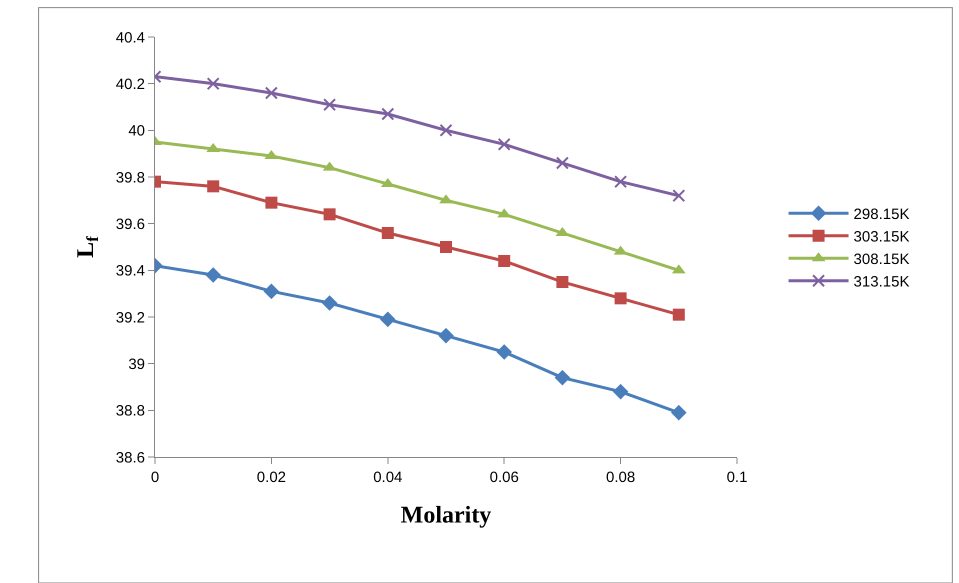  What do you see at coordinates (130, 271) in the screenshot?
I see `y-tick-label: 39.4` at bounding box center [130, 271].